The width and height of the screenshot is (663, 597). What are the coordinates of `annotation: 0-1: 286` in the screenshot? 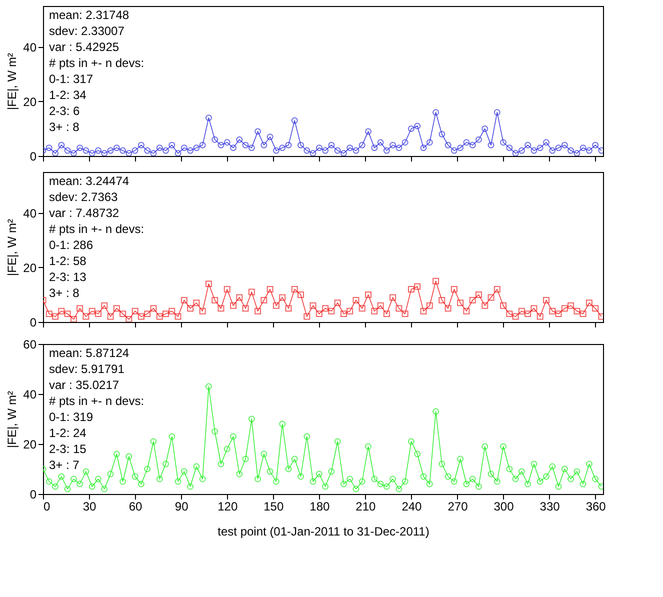 It's located at (71, 245).